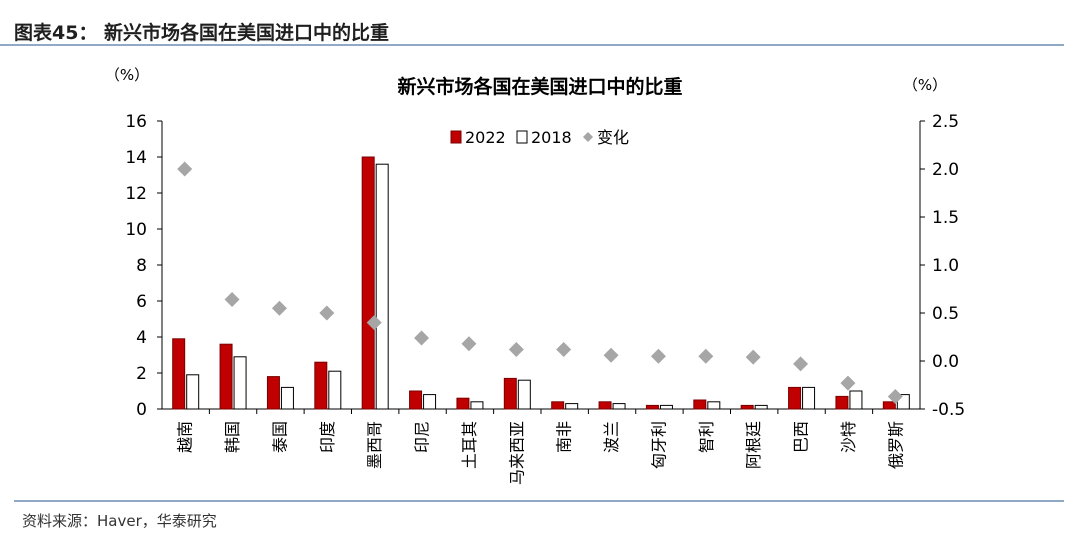 This screenshot has width=1080, height=536. What do you see at coordinates (119, 521) in the screenshot?
I see `source-note: 资料来源：Haver，华泰研究` at bounding box center [119, 521].